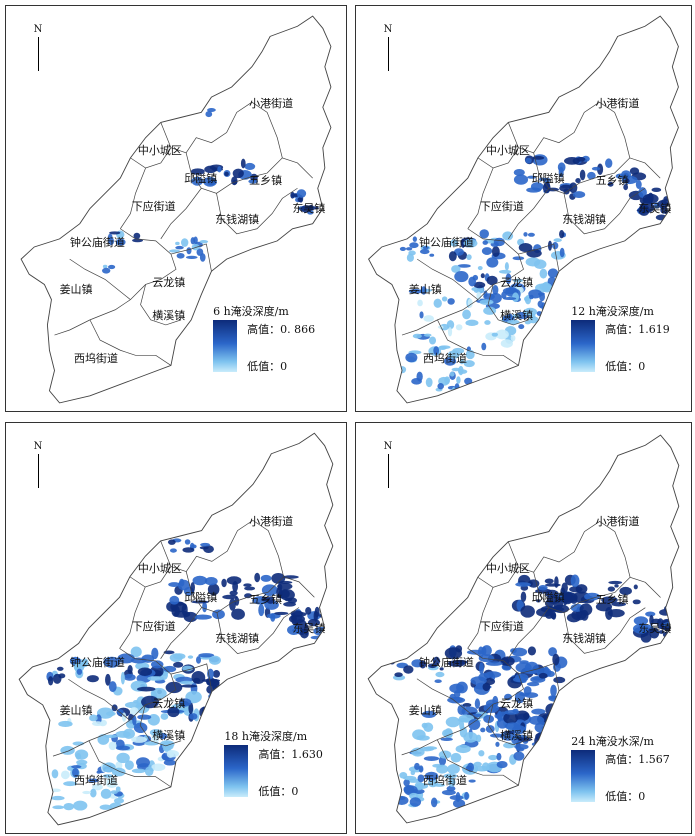 The image size is (695, 836). I want to click on town-label-xiwu: 西坞街道, so click(445, 359).